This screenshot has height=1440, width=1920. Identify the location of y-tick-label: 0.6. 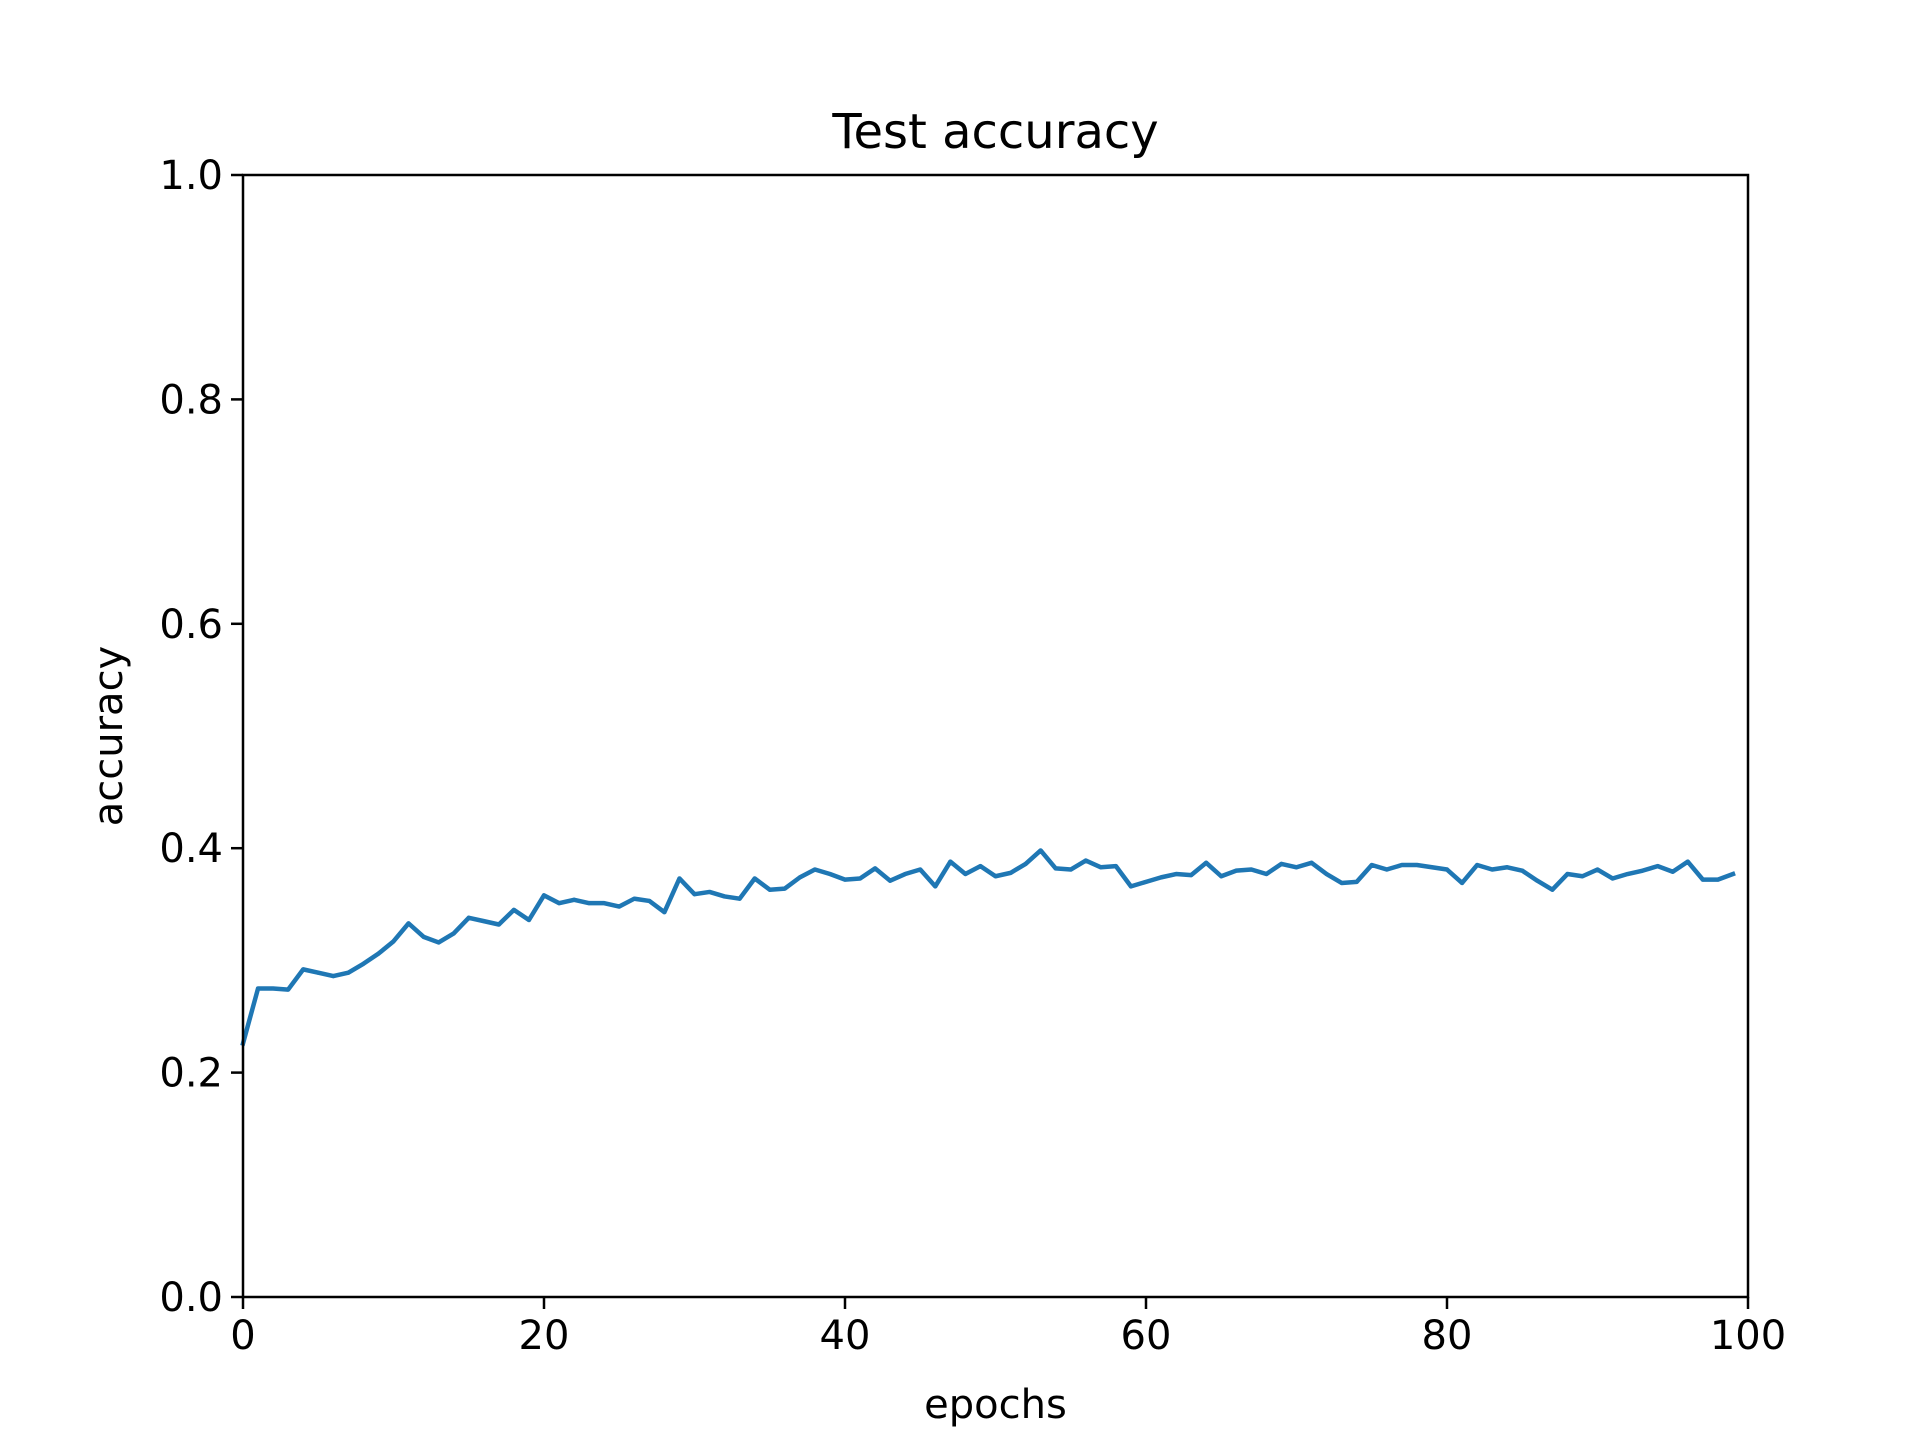
(191, 625).